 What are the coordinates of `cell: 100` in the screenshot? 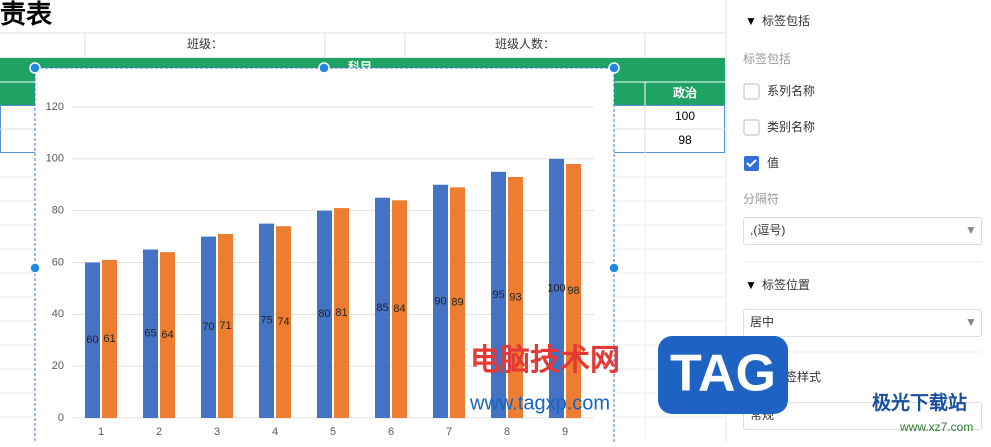 It's located at (685, 116).